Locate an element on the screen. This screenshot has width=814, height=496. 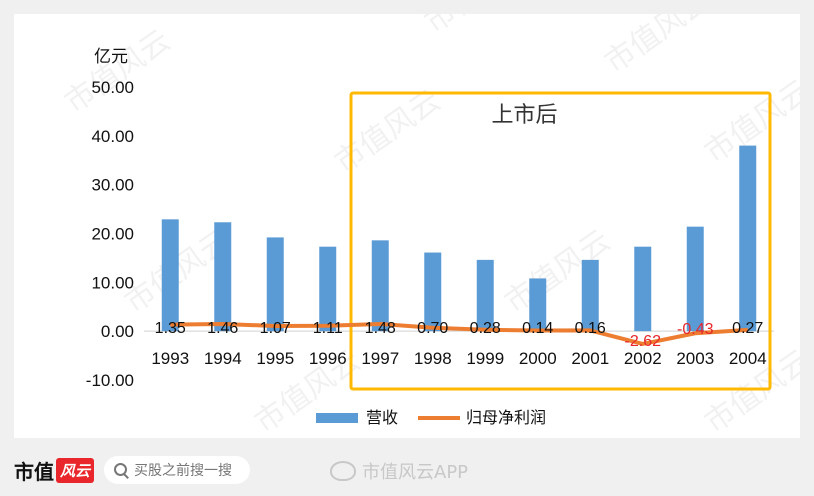
y-unit-label: 亿元 is located at coordinates (111, 57).